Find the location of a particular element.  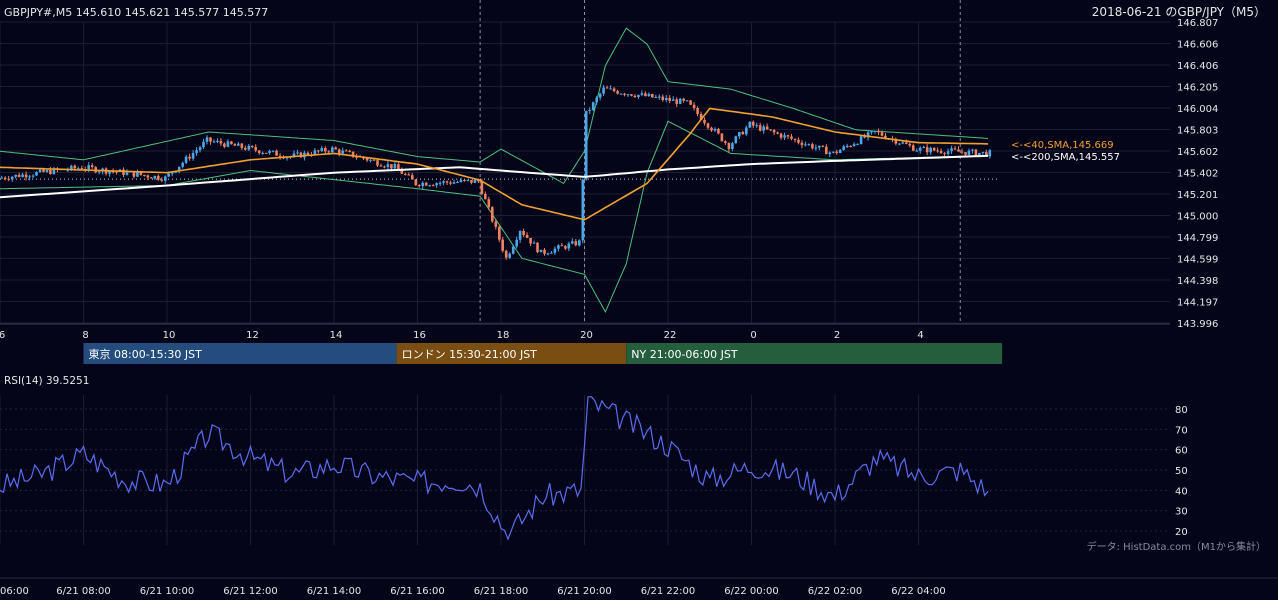

time-tick-top: 18 is located at coordinates (503, 335).